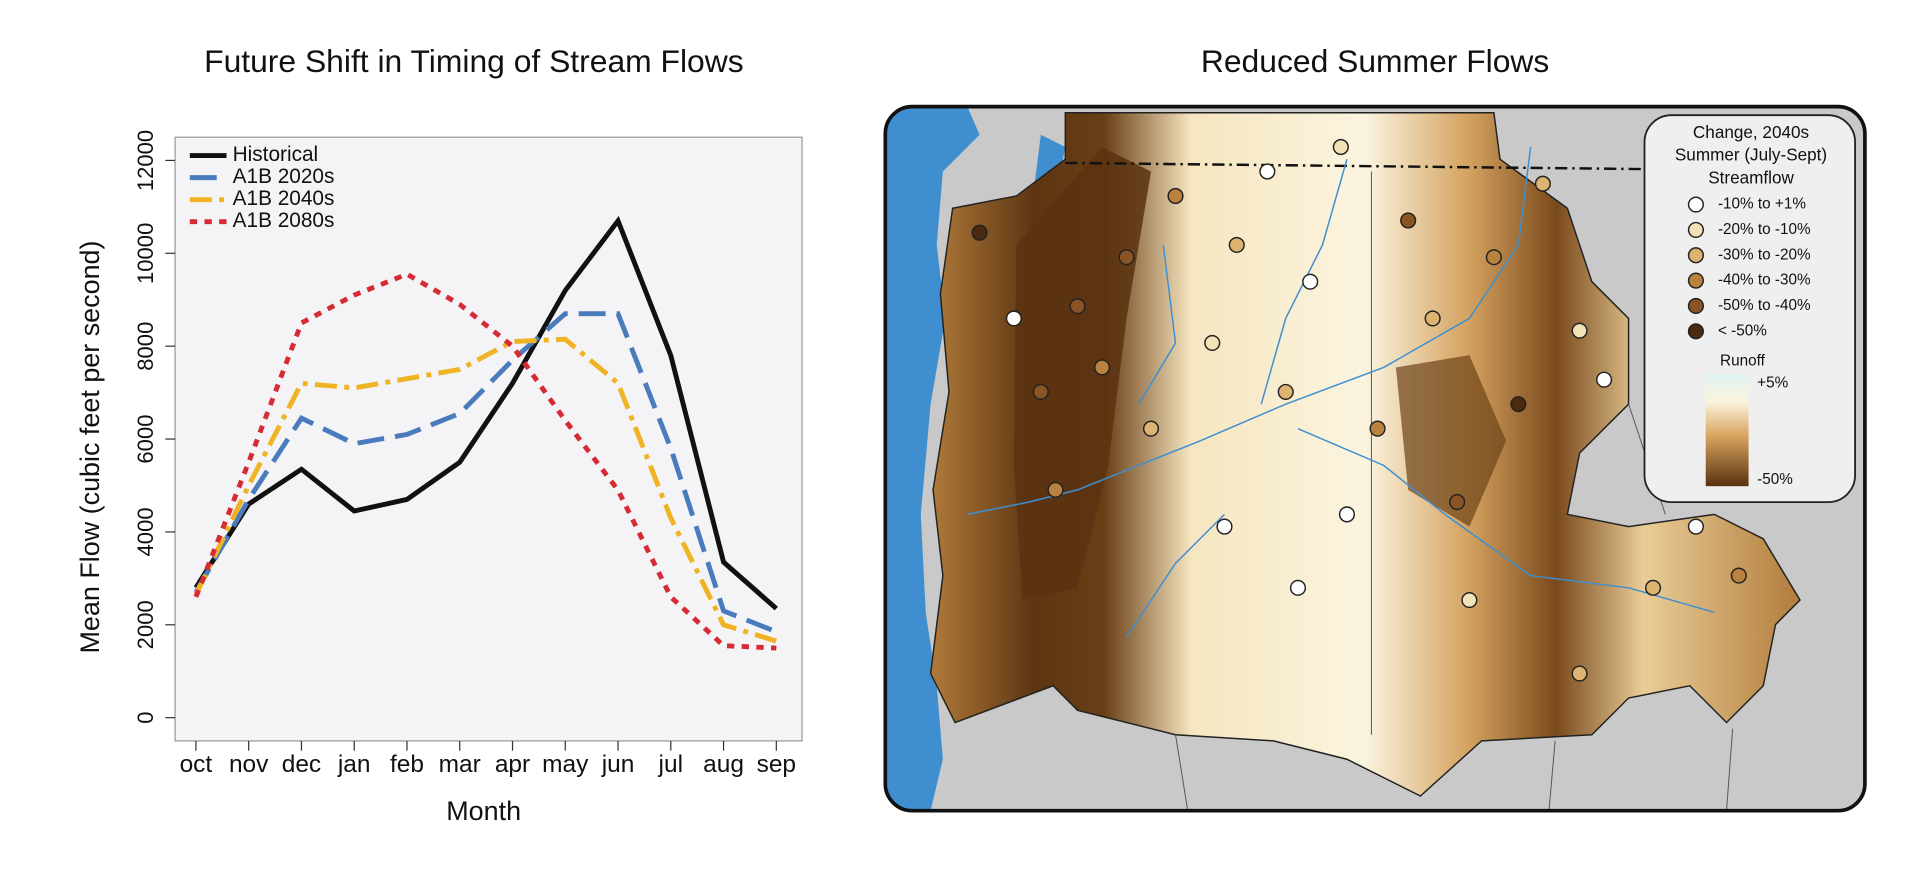 This screenshot has width=1920, height=883. What do you see at coordinates (1742, 330) in the screenshot?
I see `legend-label: < -50%` at bounding box center [1742, 330].